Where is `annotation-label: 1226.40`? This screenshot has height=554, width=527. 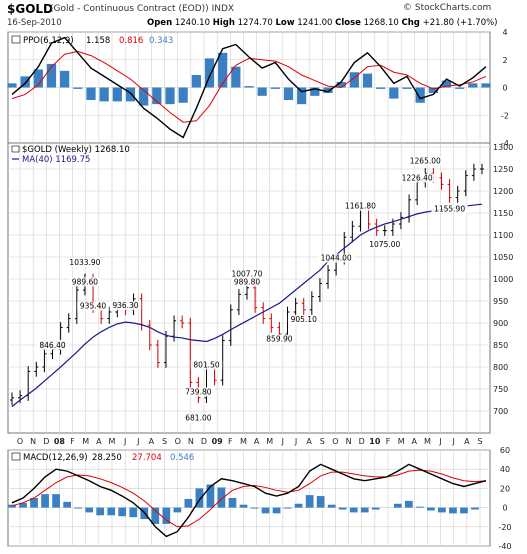 annotation-label: 1226.40 is located at coordinates (417, 178).